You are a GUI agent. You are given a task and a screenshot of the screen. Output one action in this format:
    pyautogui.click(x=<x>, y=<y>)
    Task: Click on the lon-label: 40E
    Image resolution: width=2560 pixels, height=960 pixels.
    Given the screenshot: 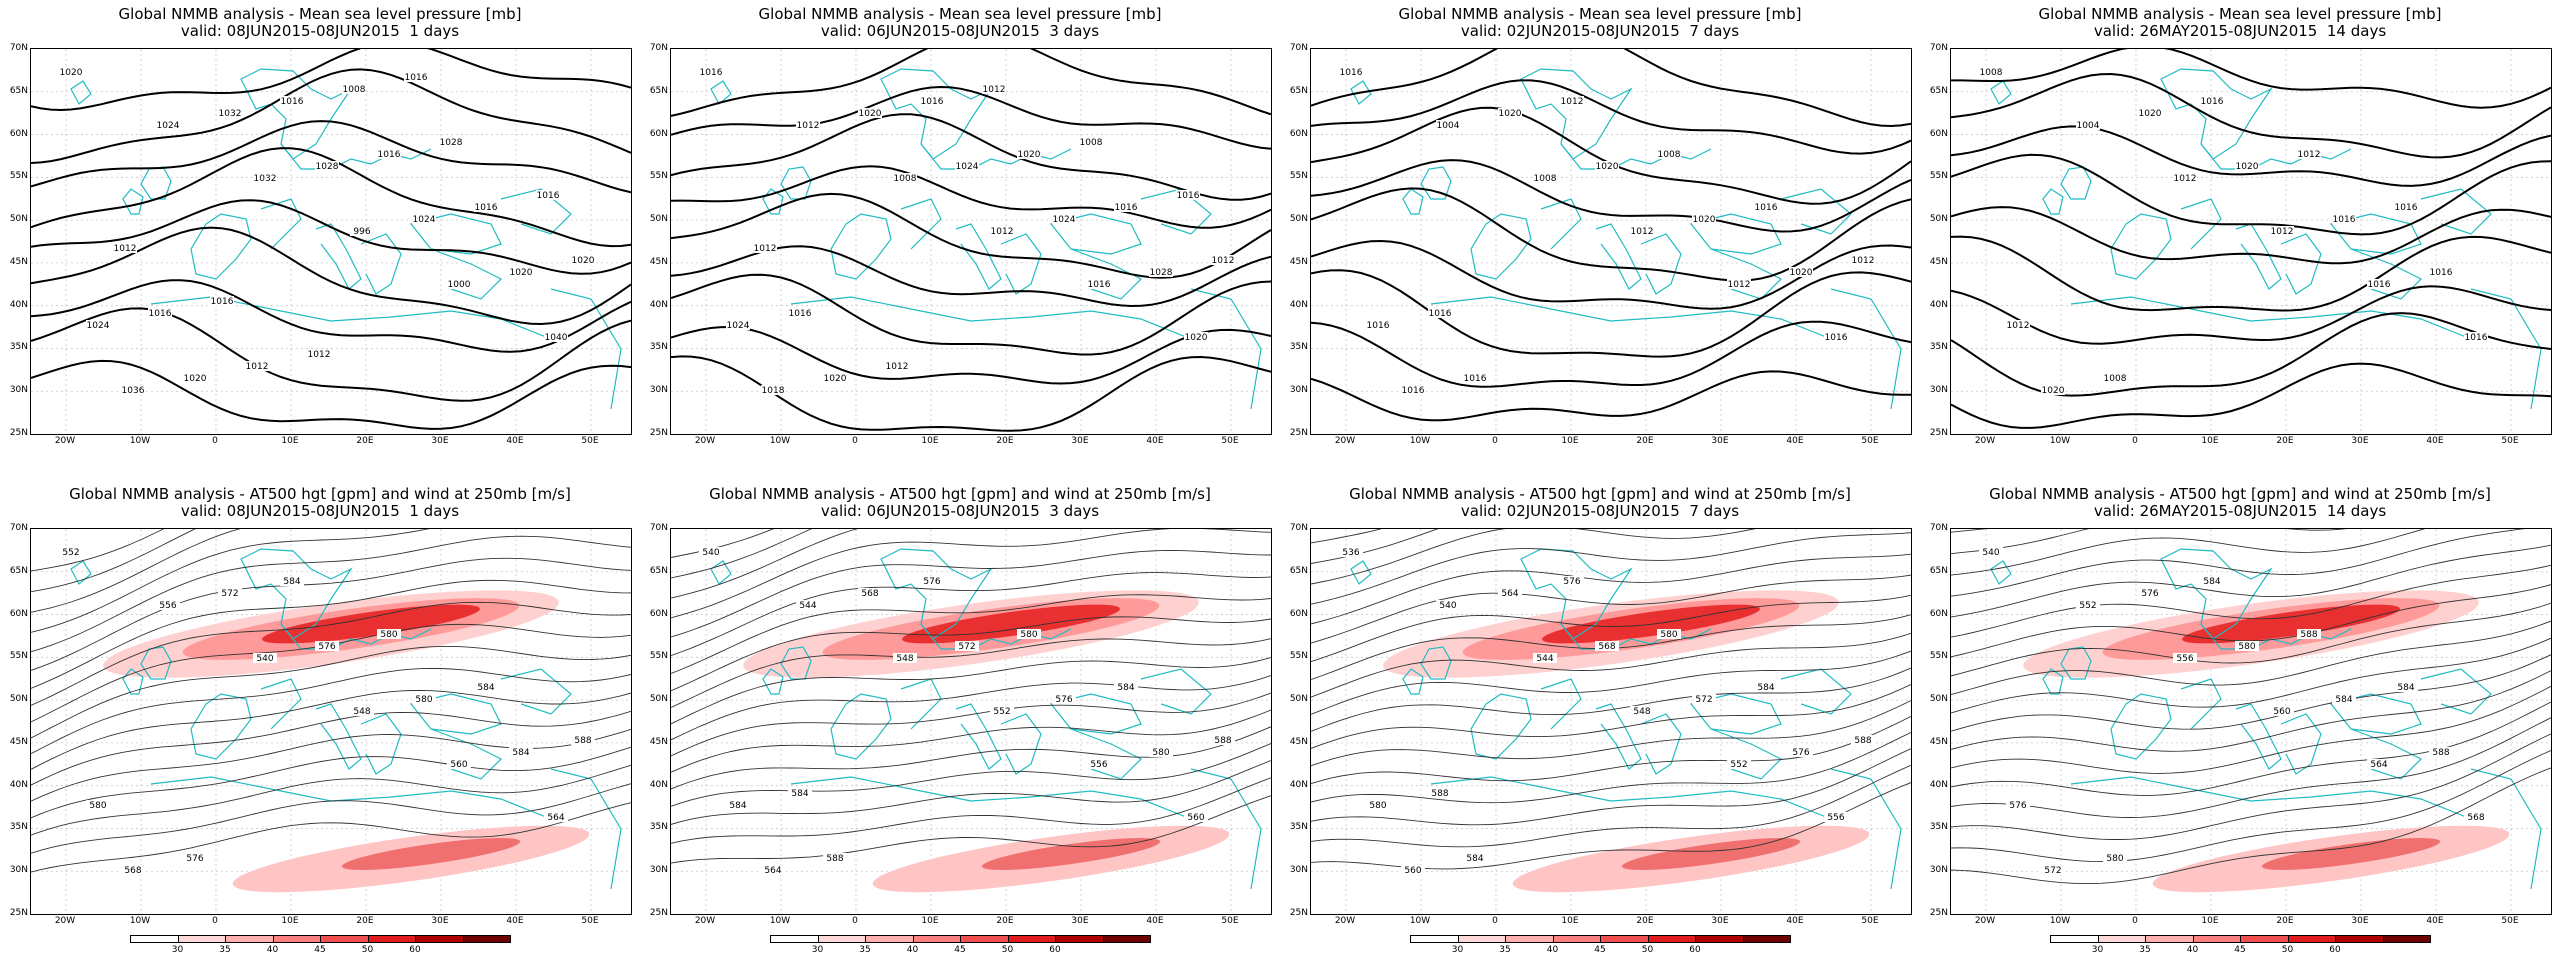 What is the action you would take?
    pyautogui.click(x=2435, y=921)
    